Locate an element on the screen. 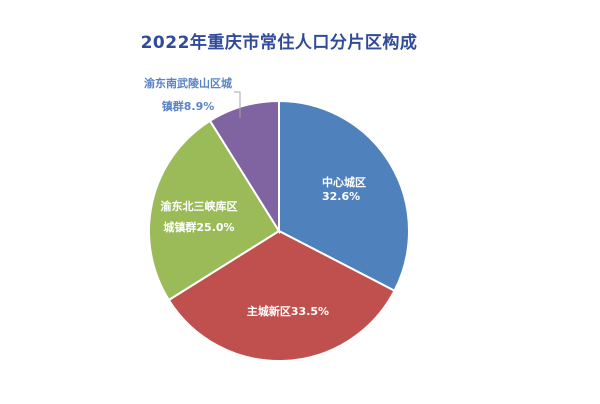  chart-title: 2022年重庆市常住人口分片区构成 is located at coordinates (279, 43).